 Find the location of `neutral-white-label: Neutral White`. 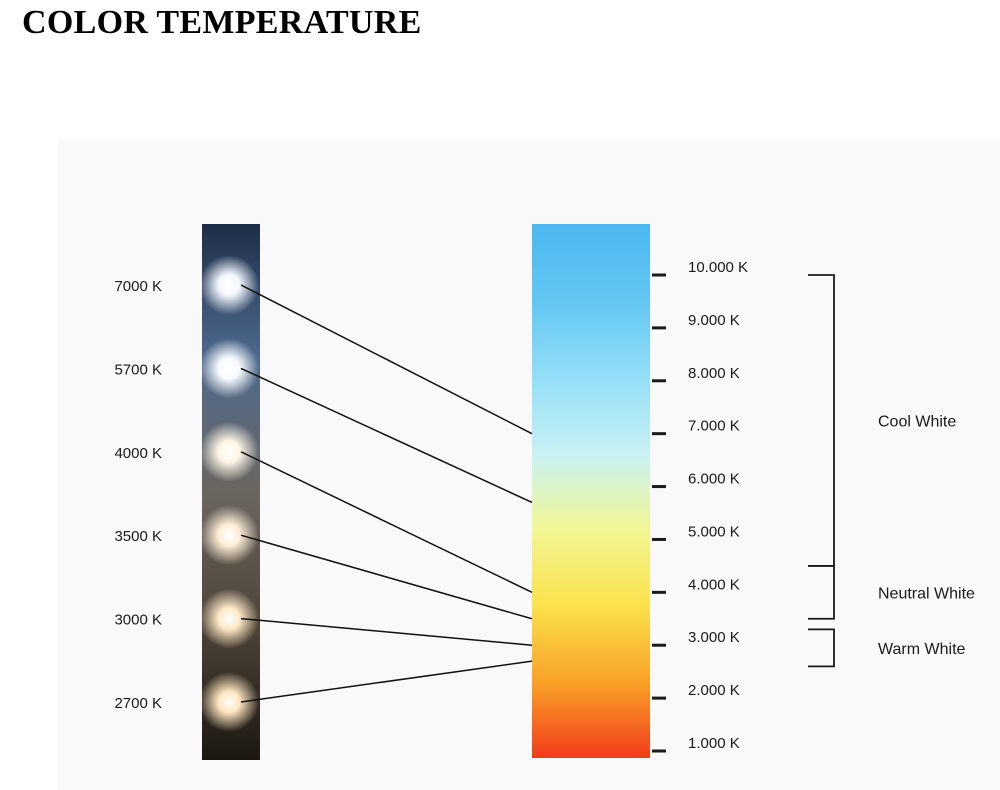

neutral-white-label: Neutral White is located at coordinates (926, 593).